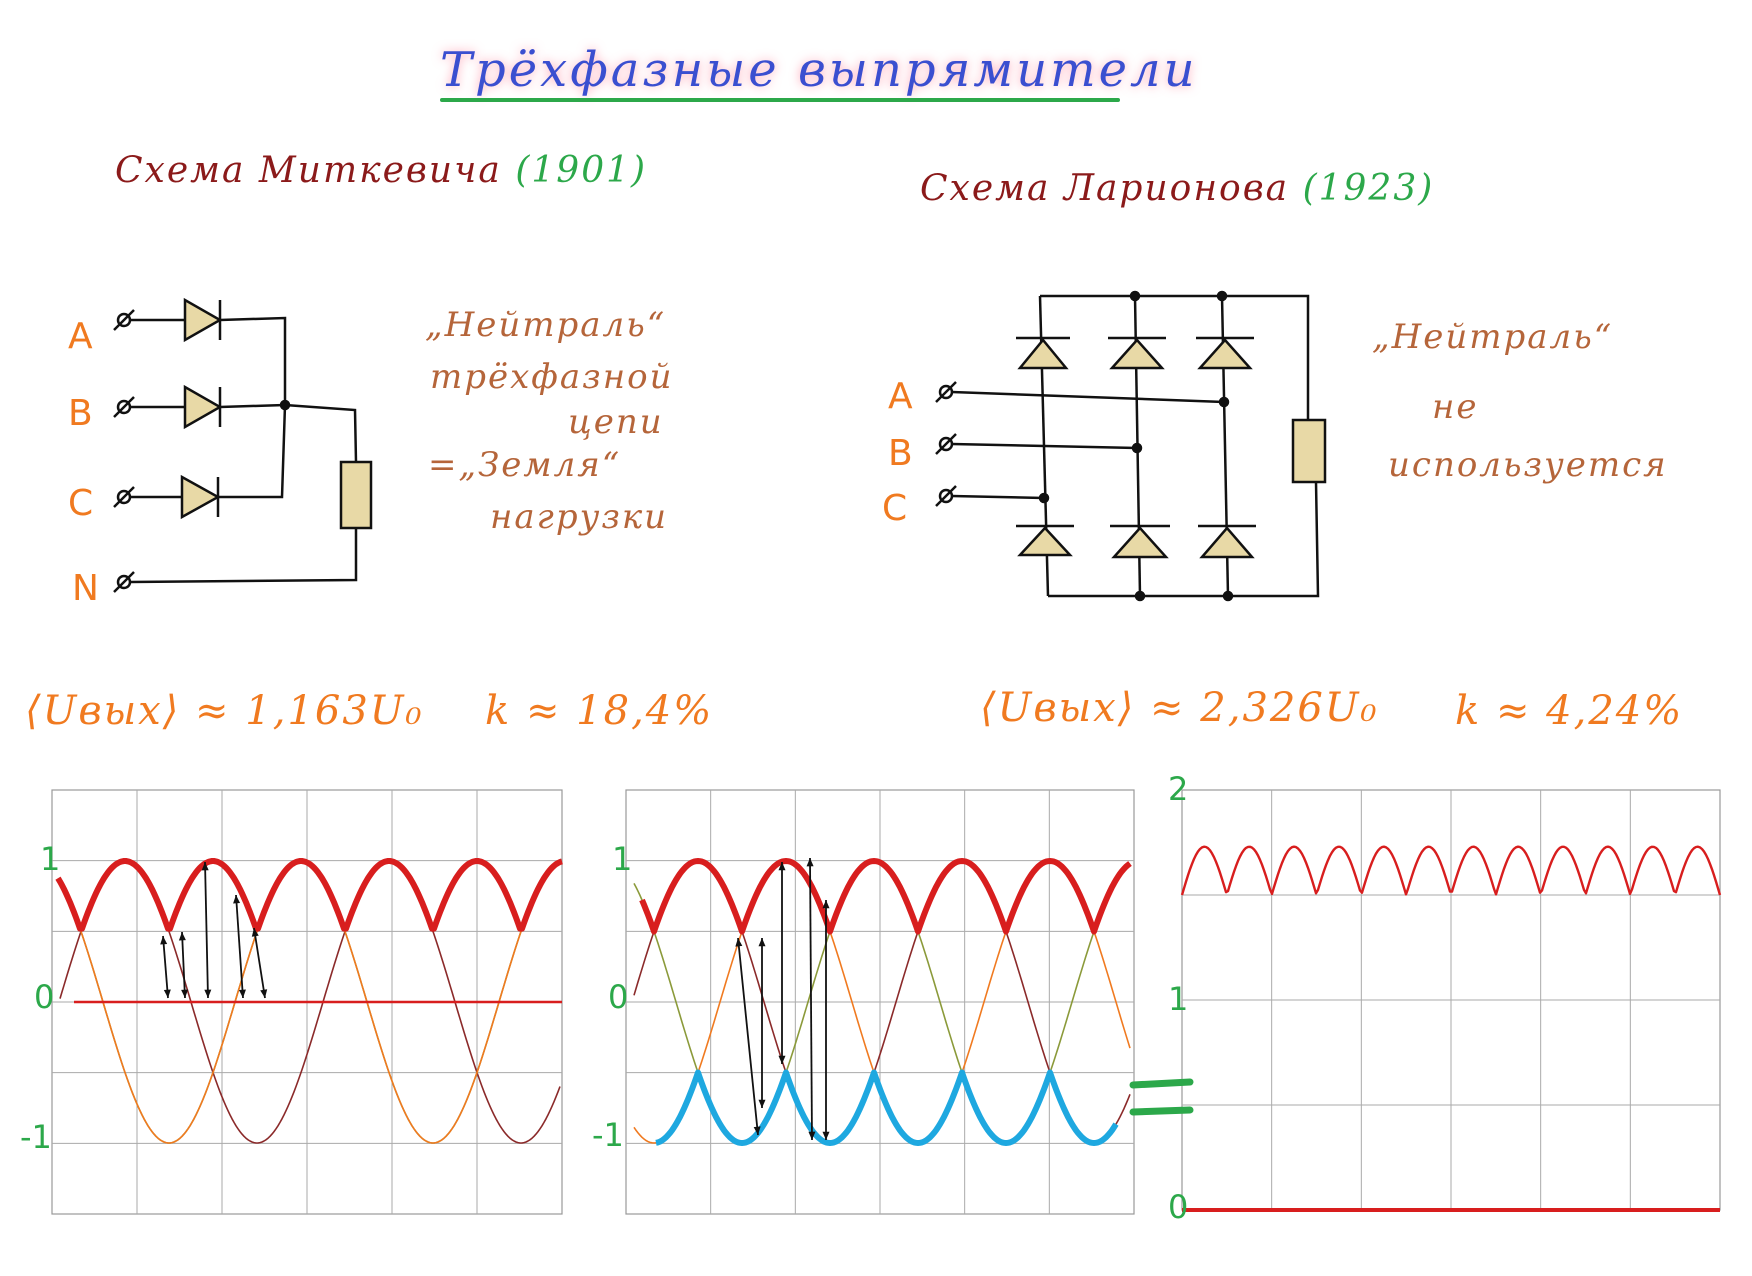 This screenshot has width=1752, height=1276. What do you see at coordinates (1528, 465) in the screenshot?
I see `right-note-line-3: используется` at bounding box center [1528, 465].